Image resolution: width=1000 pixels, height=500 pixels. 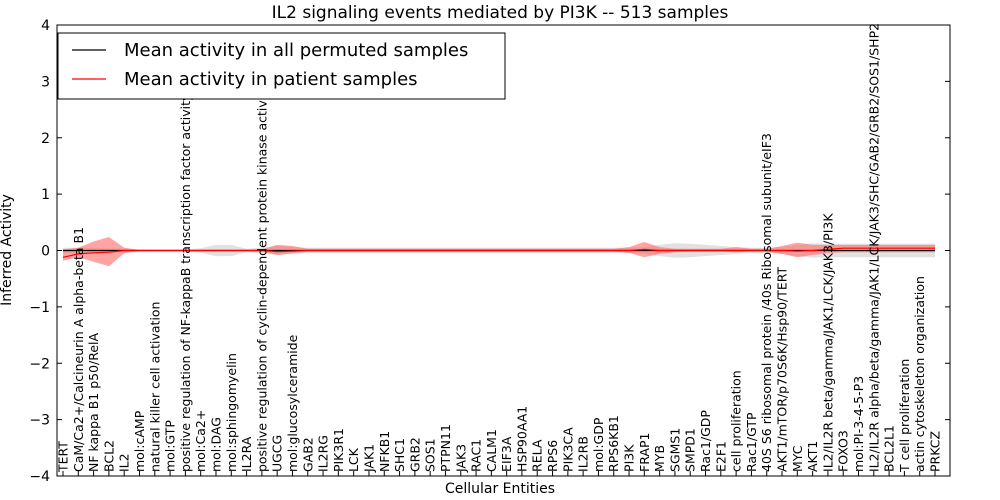 I want to click on x-tick-label: cell proliferation, so click(x=736, y=421).